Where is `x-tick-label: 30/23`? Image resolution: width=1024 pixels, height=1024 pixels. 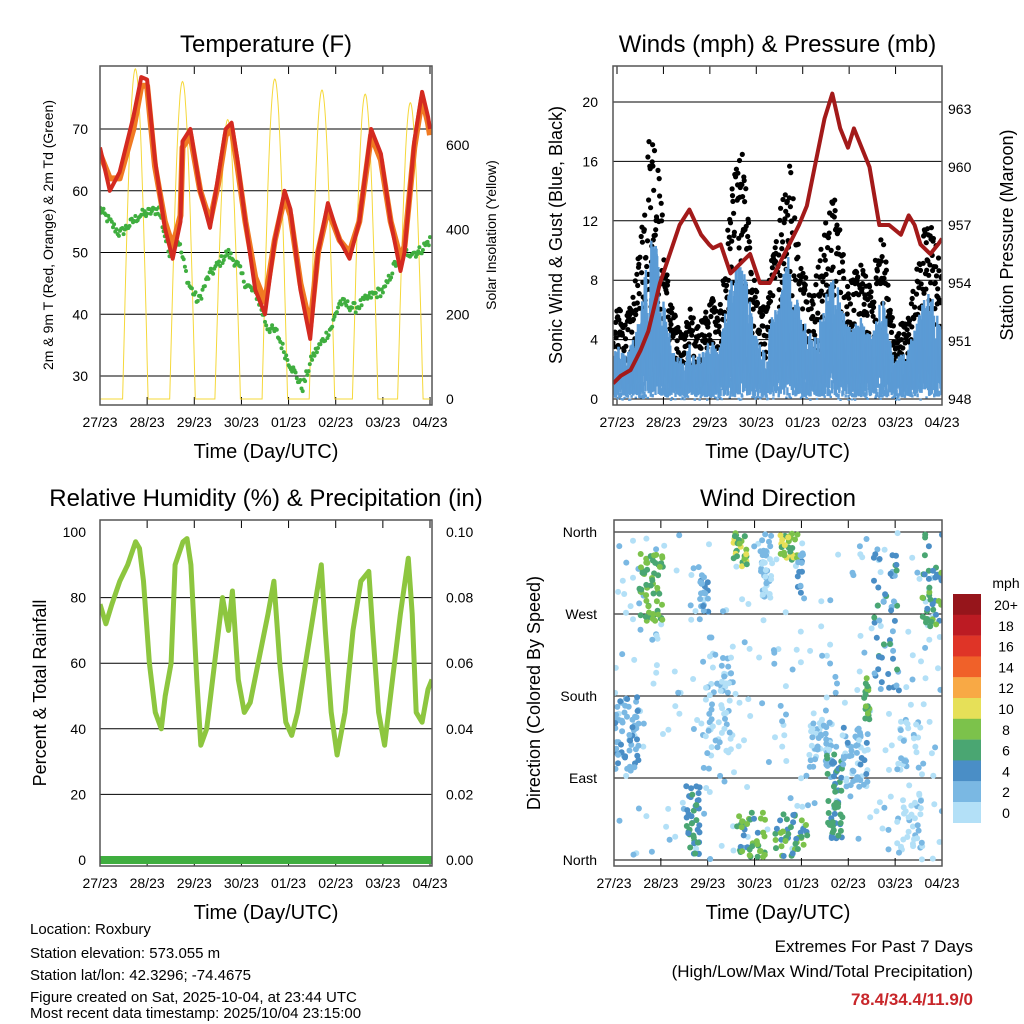 x-tick-label: 30/23 is located at coordinates (241, 883).